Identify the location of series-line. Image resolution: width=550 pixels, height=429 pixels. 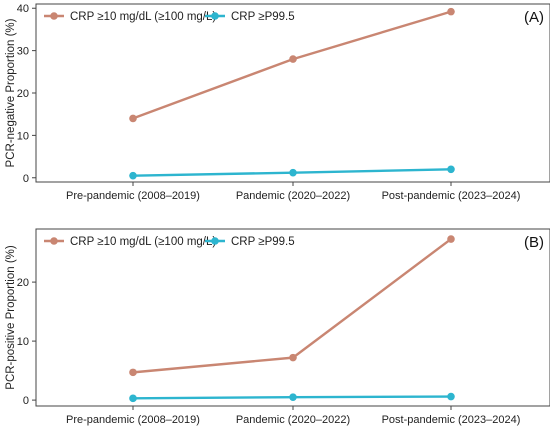
(292, 65).